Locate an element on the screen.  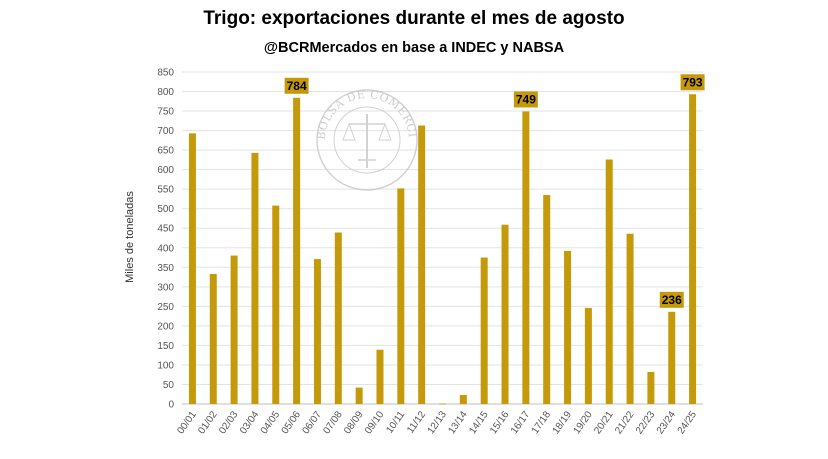
x-tick-label: 02/03 is located at coordinates (229, 422).